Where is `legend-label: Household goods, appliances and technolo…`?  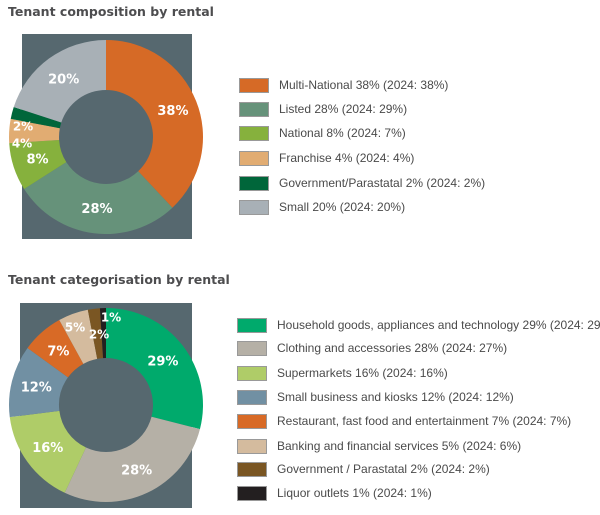
legend-label: Household goods, appliances and technolo… is located at coordinates (438, 325).